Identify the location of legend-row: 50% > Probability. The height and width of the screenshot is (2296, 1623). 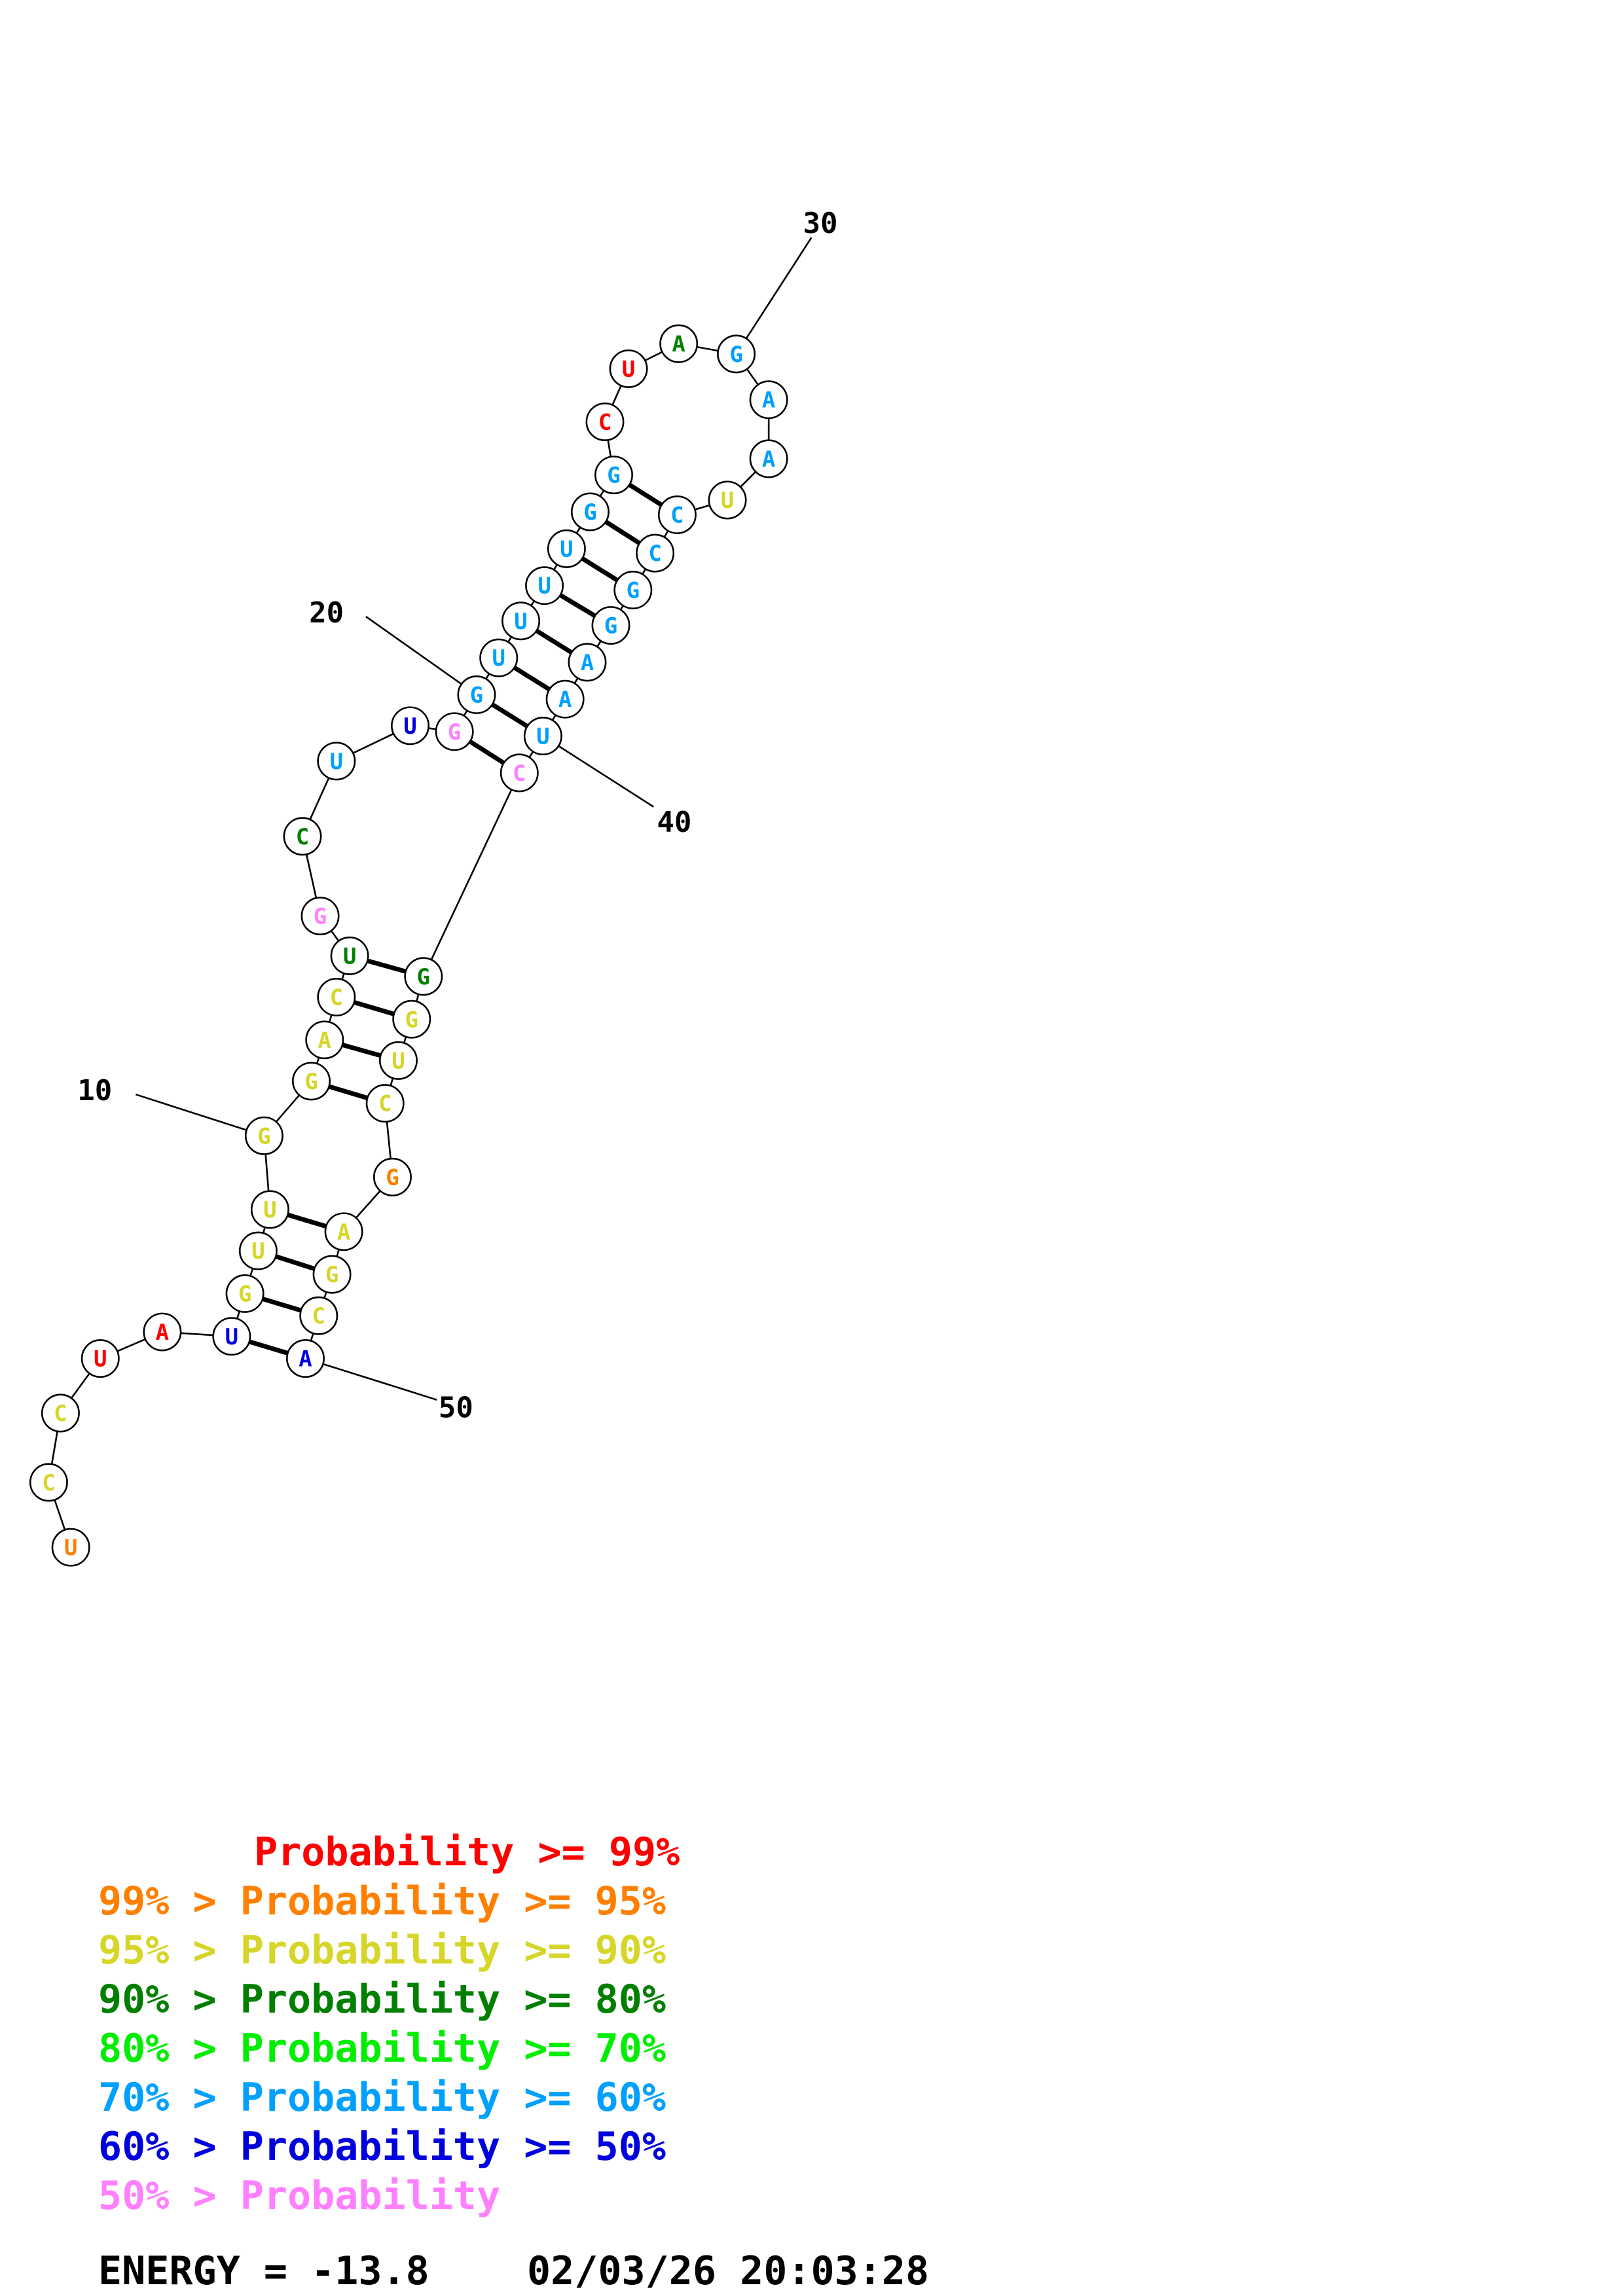
(299, 2196).